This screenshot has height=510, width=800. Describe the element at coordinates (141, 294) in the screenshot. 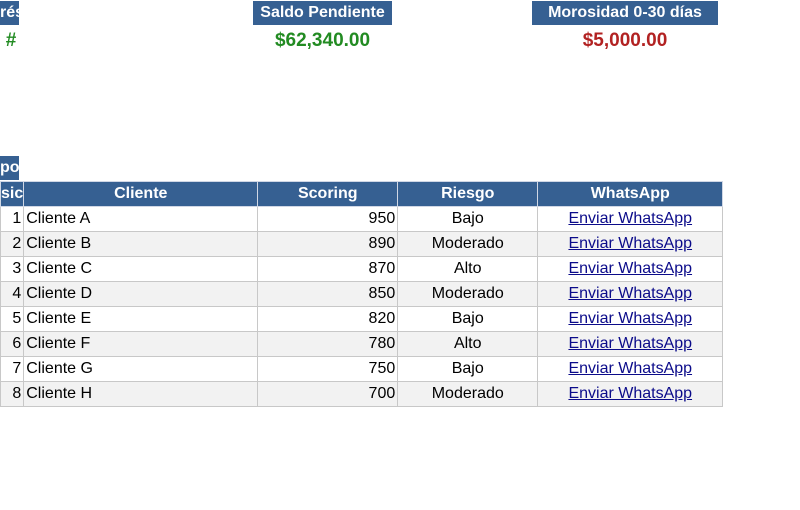

I see `cell-cliente: Cliente D` at that location.